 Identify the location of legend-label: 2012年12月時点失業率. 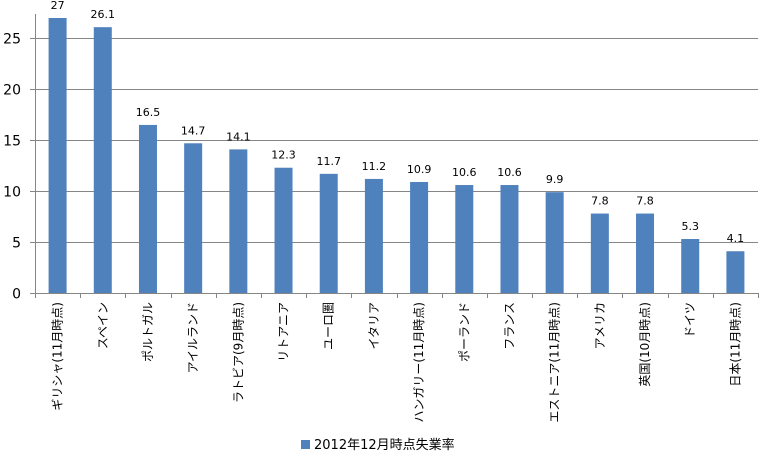
(384, 445).